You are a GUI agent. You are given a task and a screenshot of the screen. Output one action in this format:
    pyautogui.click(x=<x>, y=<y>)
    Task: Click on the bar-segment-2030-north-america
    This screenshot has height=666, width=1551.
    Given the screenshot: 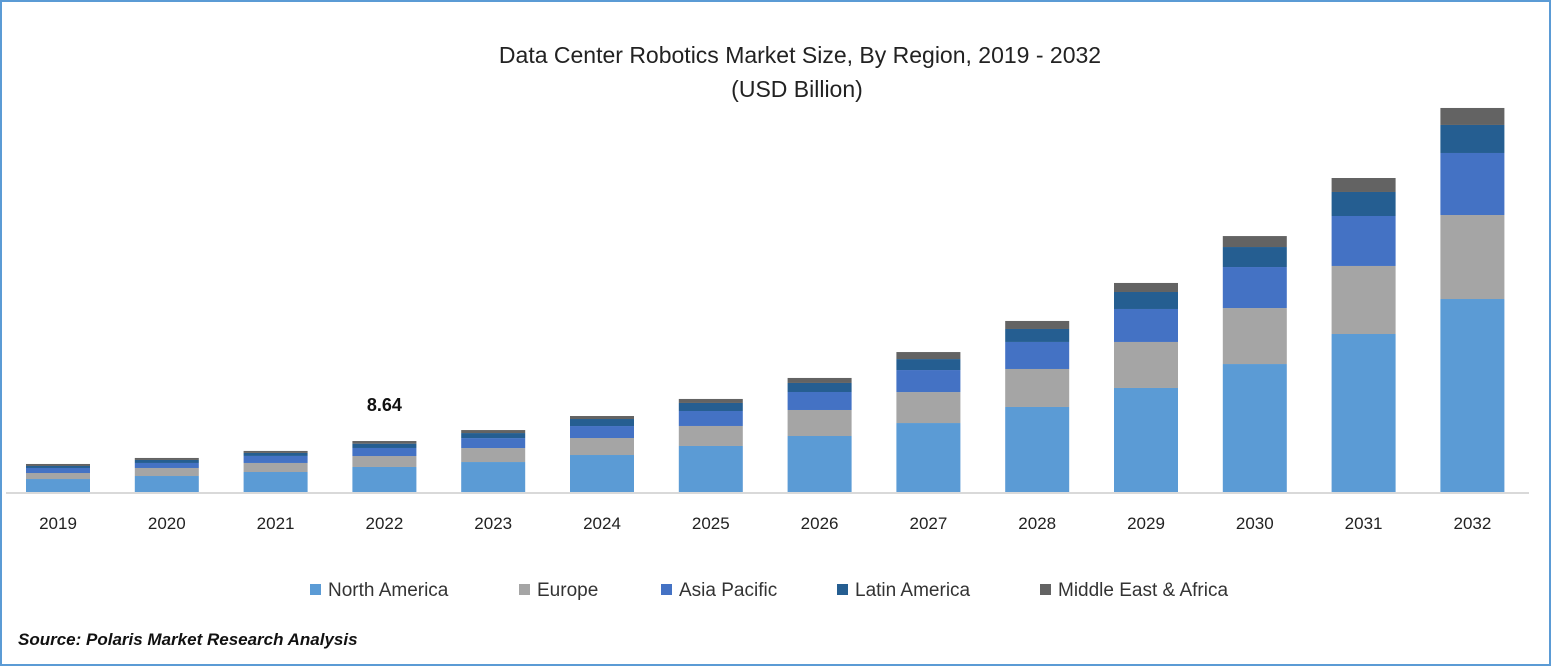 What is the action you would take?
    pyautogui.click(x=1254, y=428)
    